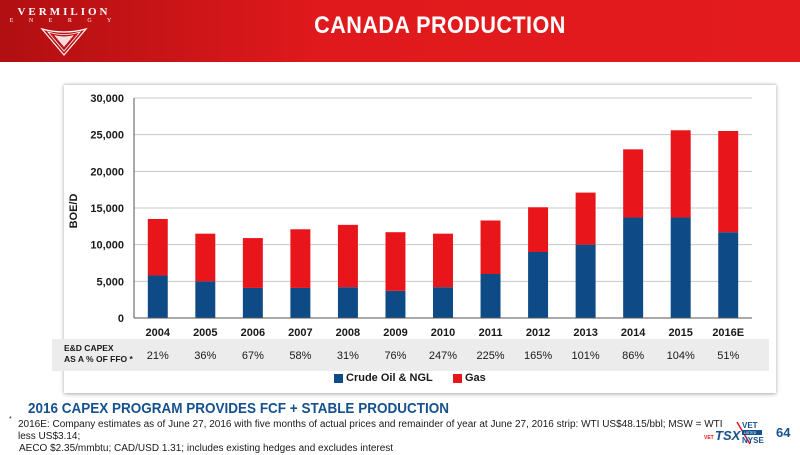 This screenshot has height=455, width=800. I want to click on bar-oil-2009, so click(395, 304).